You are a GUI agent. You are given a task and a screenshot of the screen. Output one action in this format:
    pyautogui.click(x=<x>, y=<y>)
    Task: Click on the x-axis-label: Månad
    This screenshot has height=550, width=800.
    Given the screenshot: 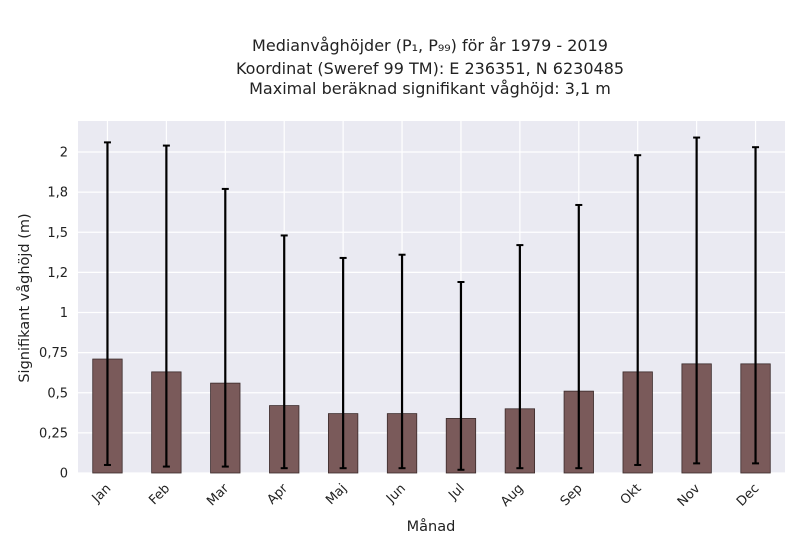 What is the action you would take?
    pyautogui.click(x=431, y=526)
    